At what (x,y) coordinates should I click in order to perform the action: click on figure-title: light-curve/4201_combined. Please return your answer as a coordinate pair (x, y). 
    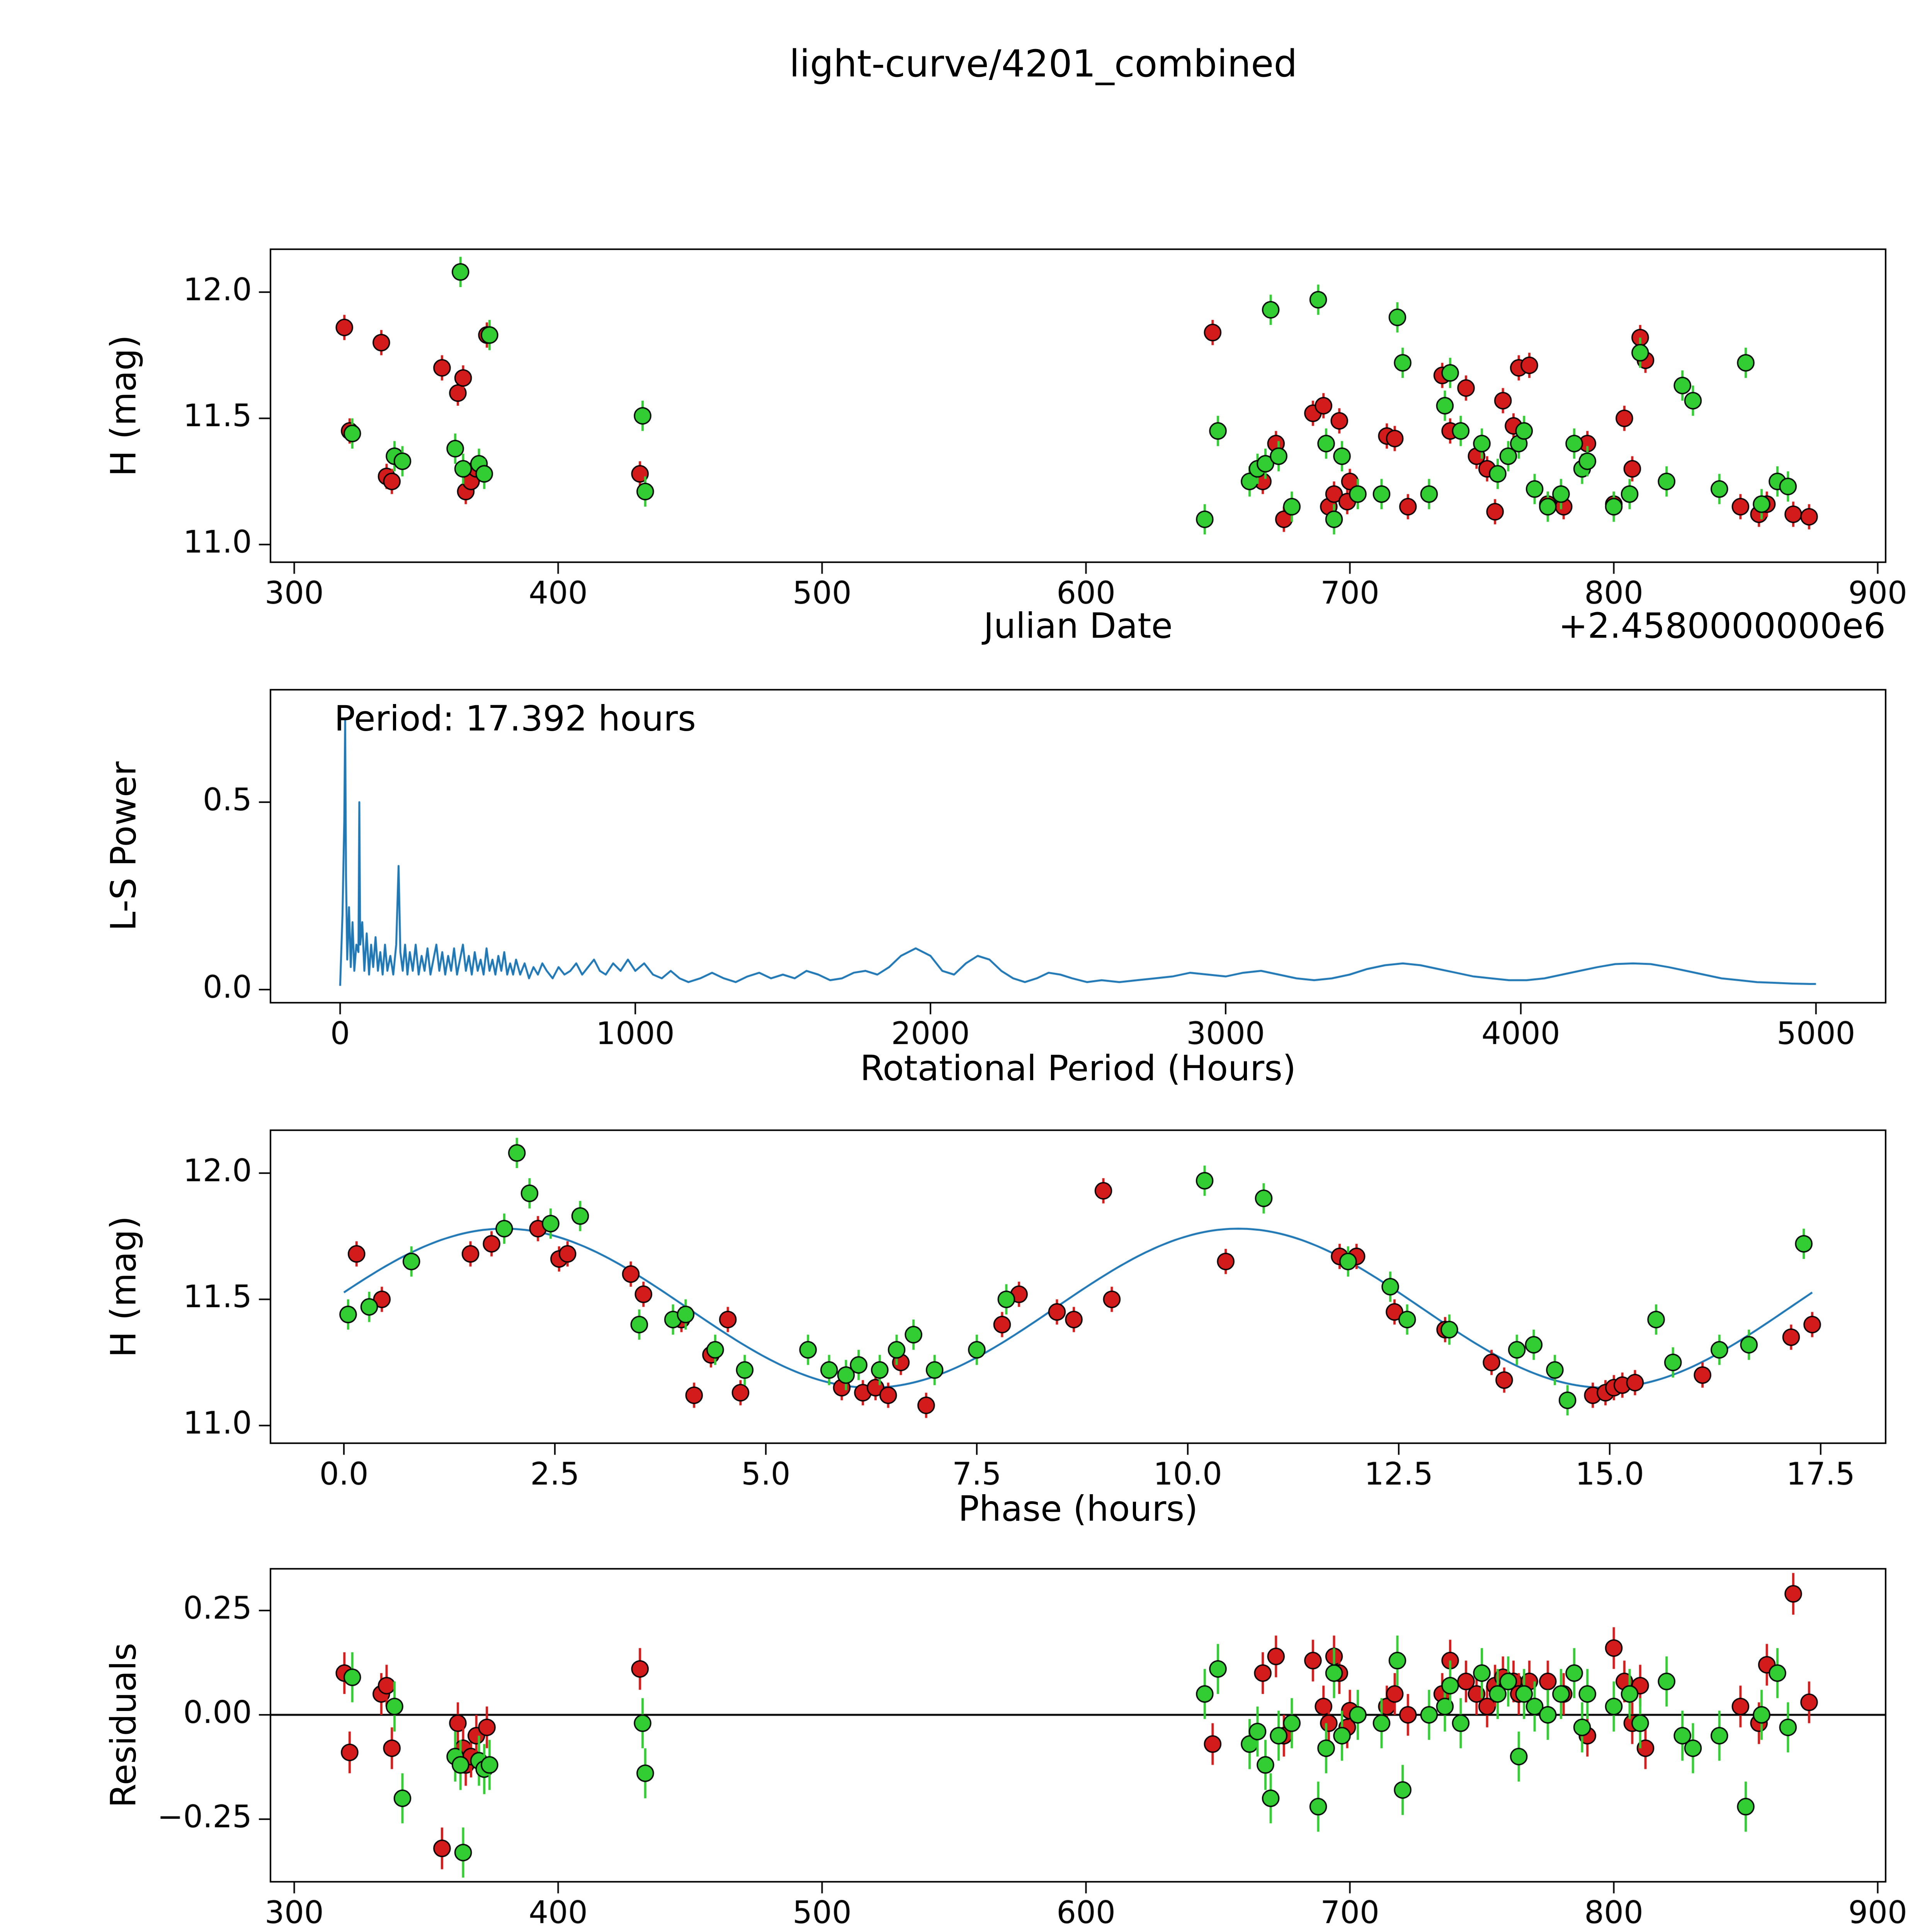
    Looking at the image, I should click on (1043, 64).